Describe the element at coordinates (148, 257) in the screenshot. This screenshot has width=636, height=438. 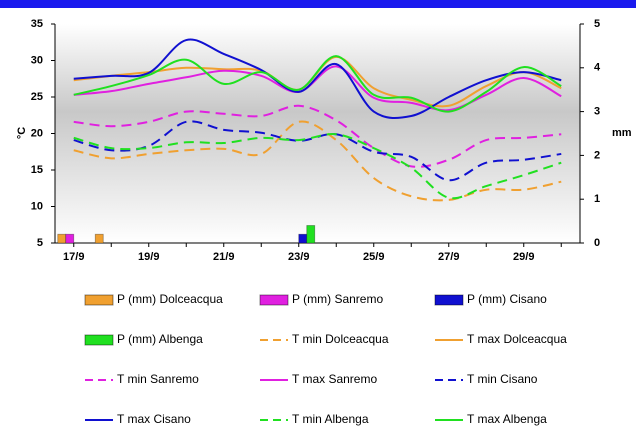
I see `x-tick-label: 19/9` at that location.